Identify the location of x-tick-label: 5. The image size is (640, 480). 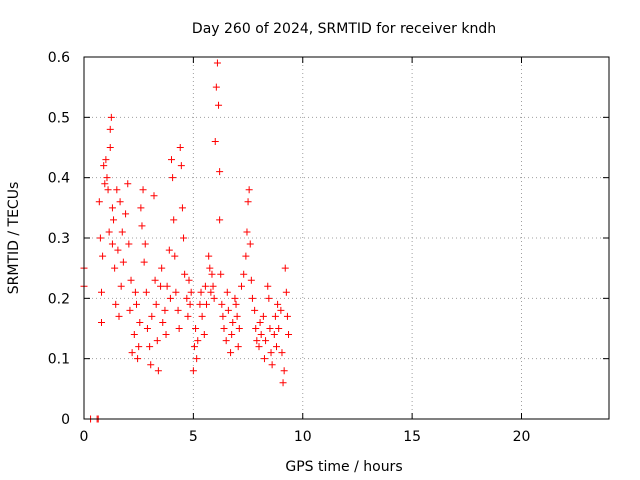
(193, 437).